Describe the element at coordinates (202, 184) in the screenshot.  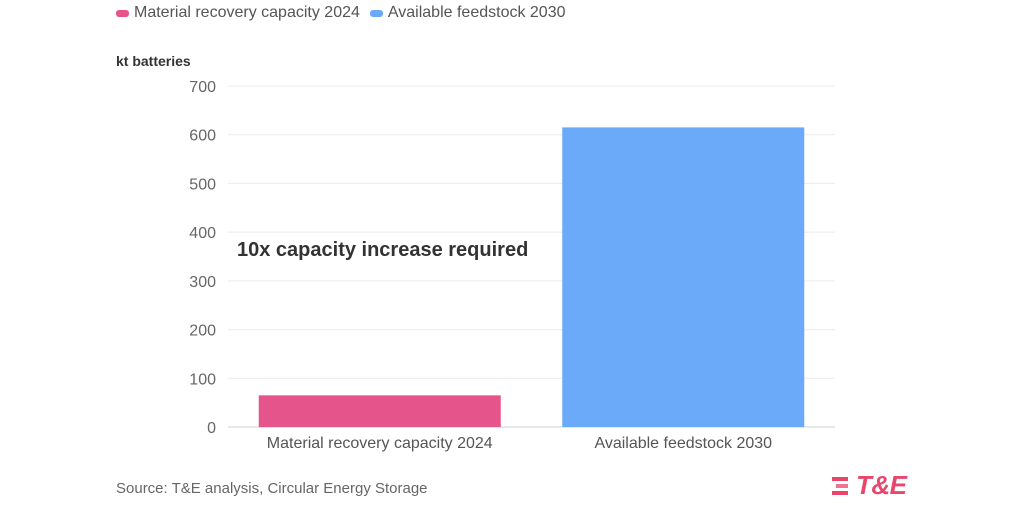
I see `y-tick-label: 500` at that location.